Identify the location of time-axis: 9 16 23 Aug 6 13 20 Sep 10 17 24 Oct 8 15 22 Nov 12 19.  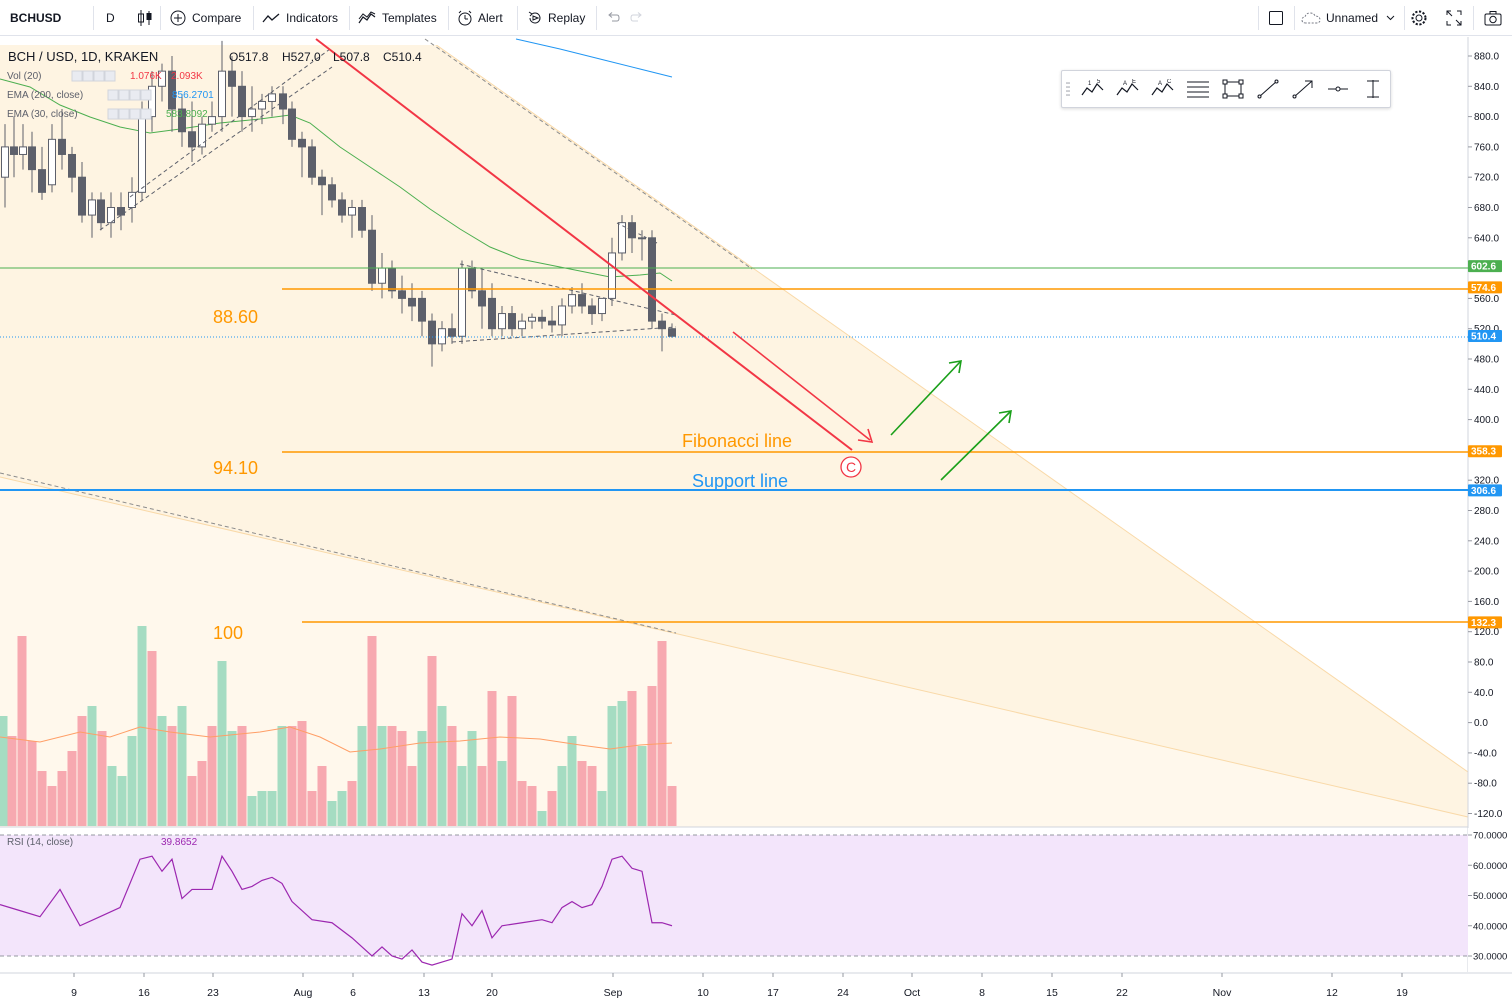
(756, 989).